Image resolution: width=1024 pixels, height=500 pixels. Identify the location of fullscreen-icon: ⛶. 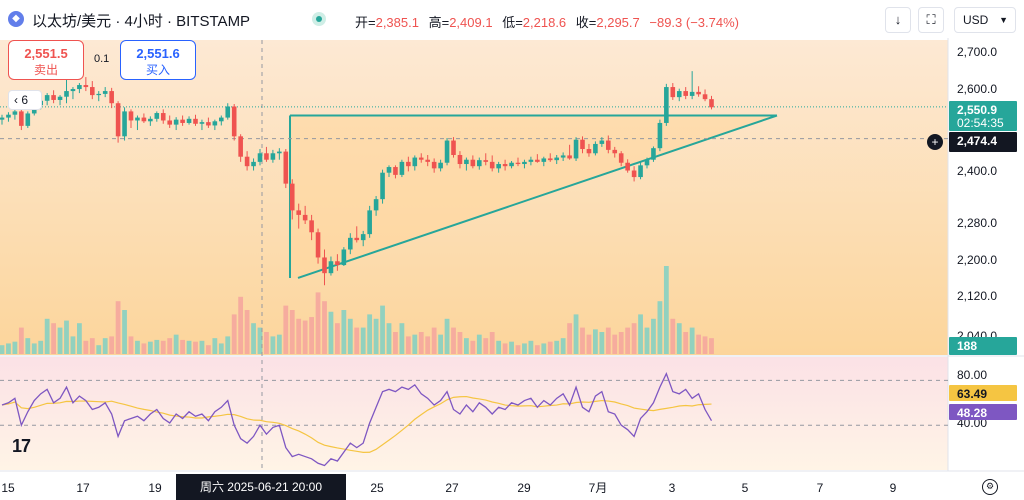
(931, 20).